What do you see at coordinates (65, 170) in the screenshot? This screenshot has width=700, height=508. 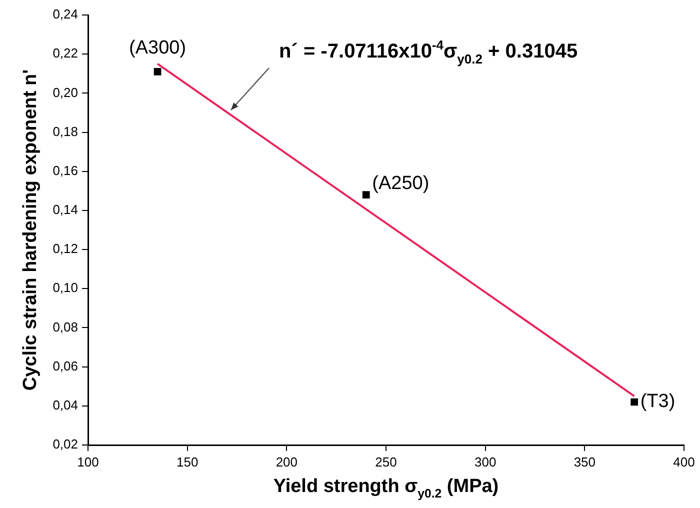 I see `y-tick-label: 0,16` at bounding box center [65, 170].